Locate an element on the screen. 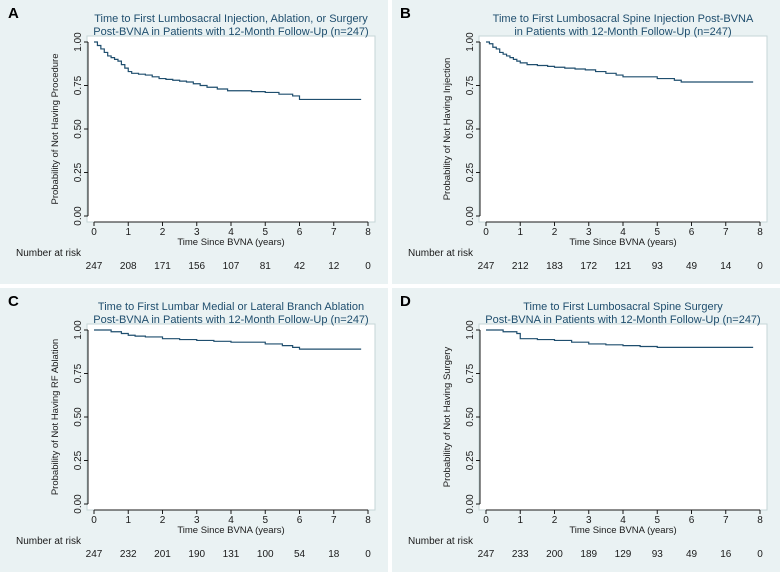 This screenshot has width=780, height=572. at-risk-count: 54 is located at coordinates (300, 554).